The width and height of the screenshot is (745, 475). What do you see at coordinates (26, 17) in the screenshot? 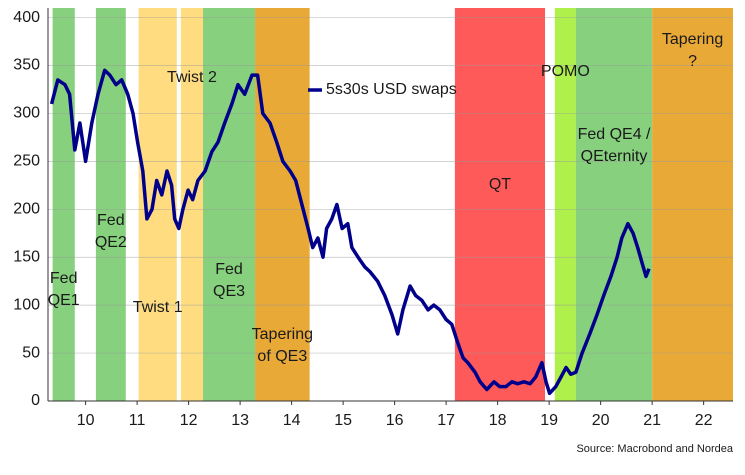
I see `y-tick-label: 400` at bounding box center [26, 17].